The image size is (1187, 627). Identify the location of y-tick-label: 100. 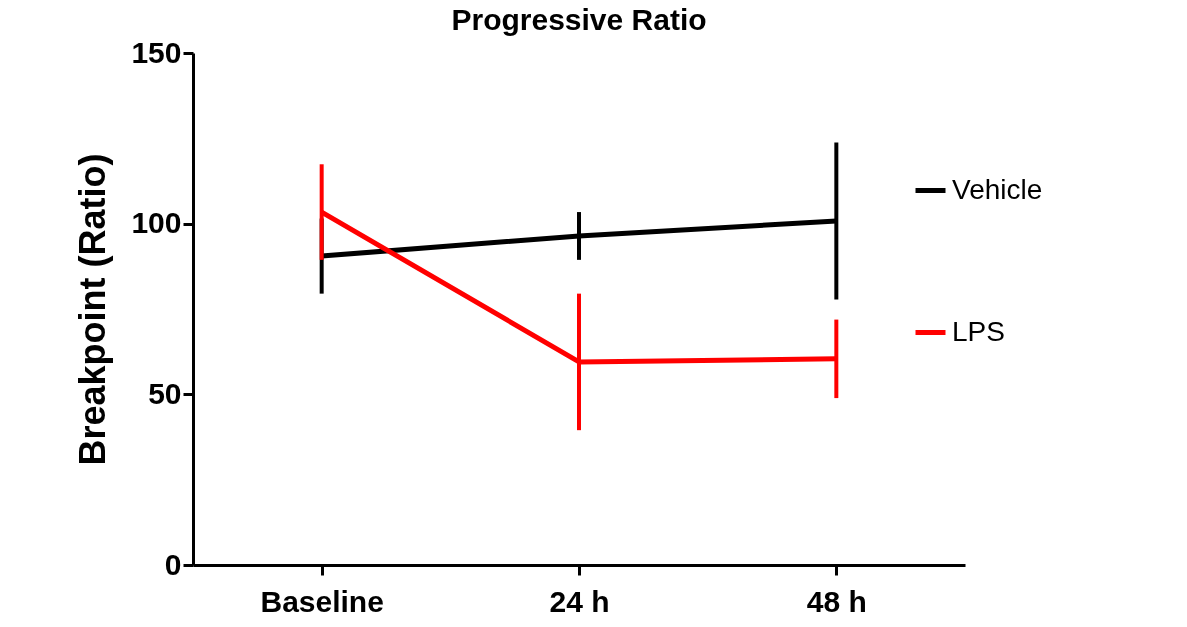
(156, 223).